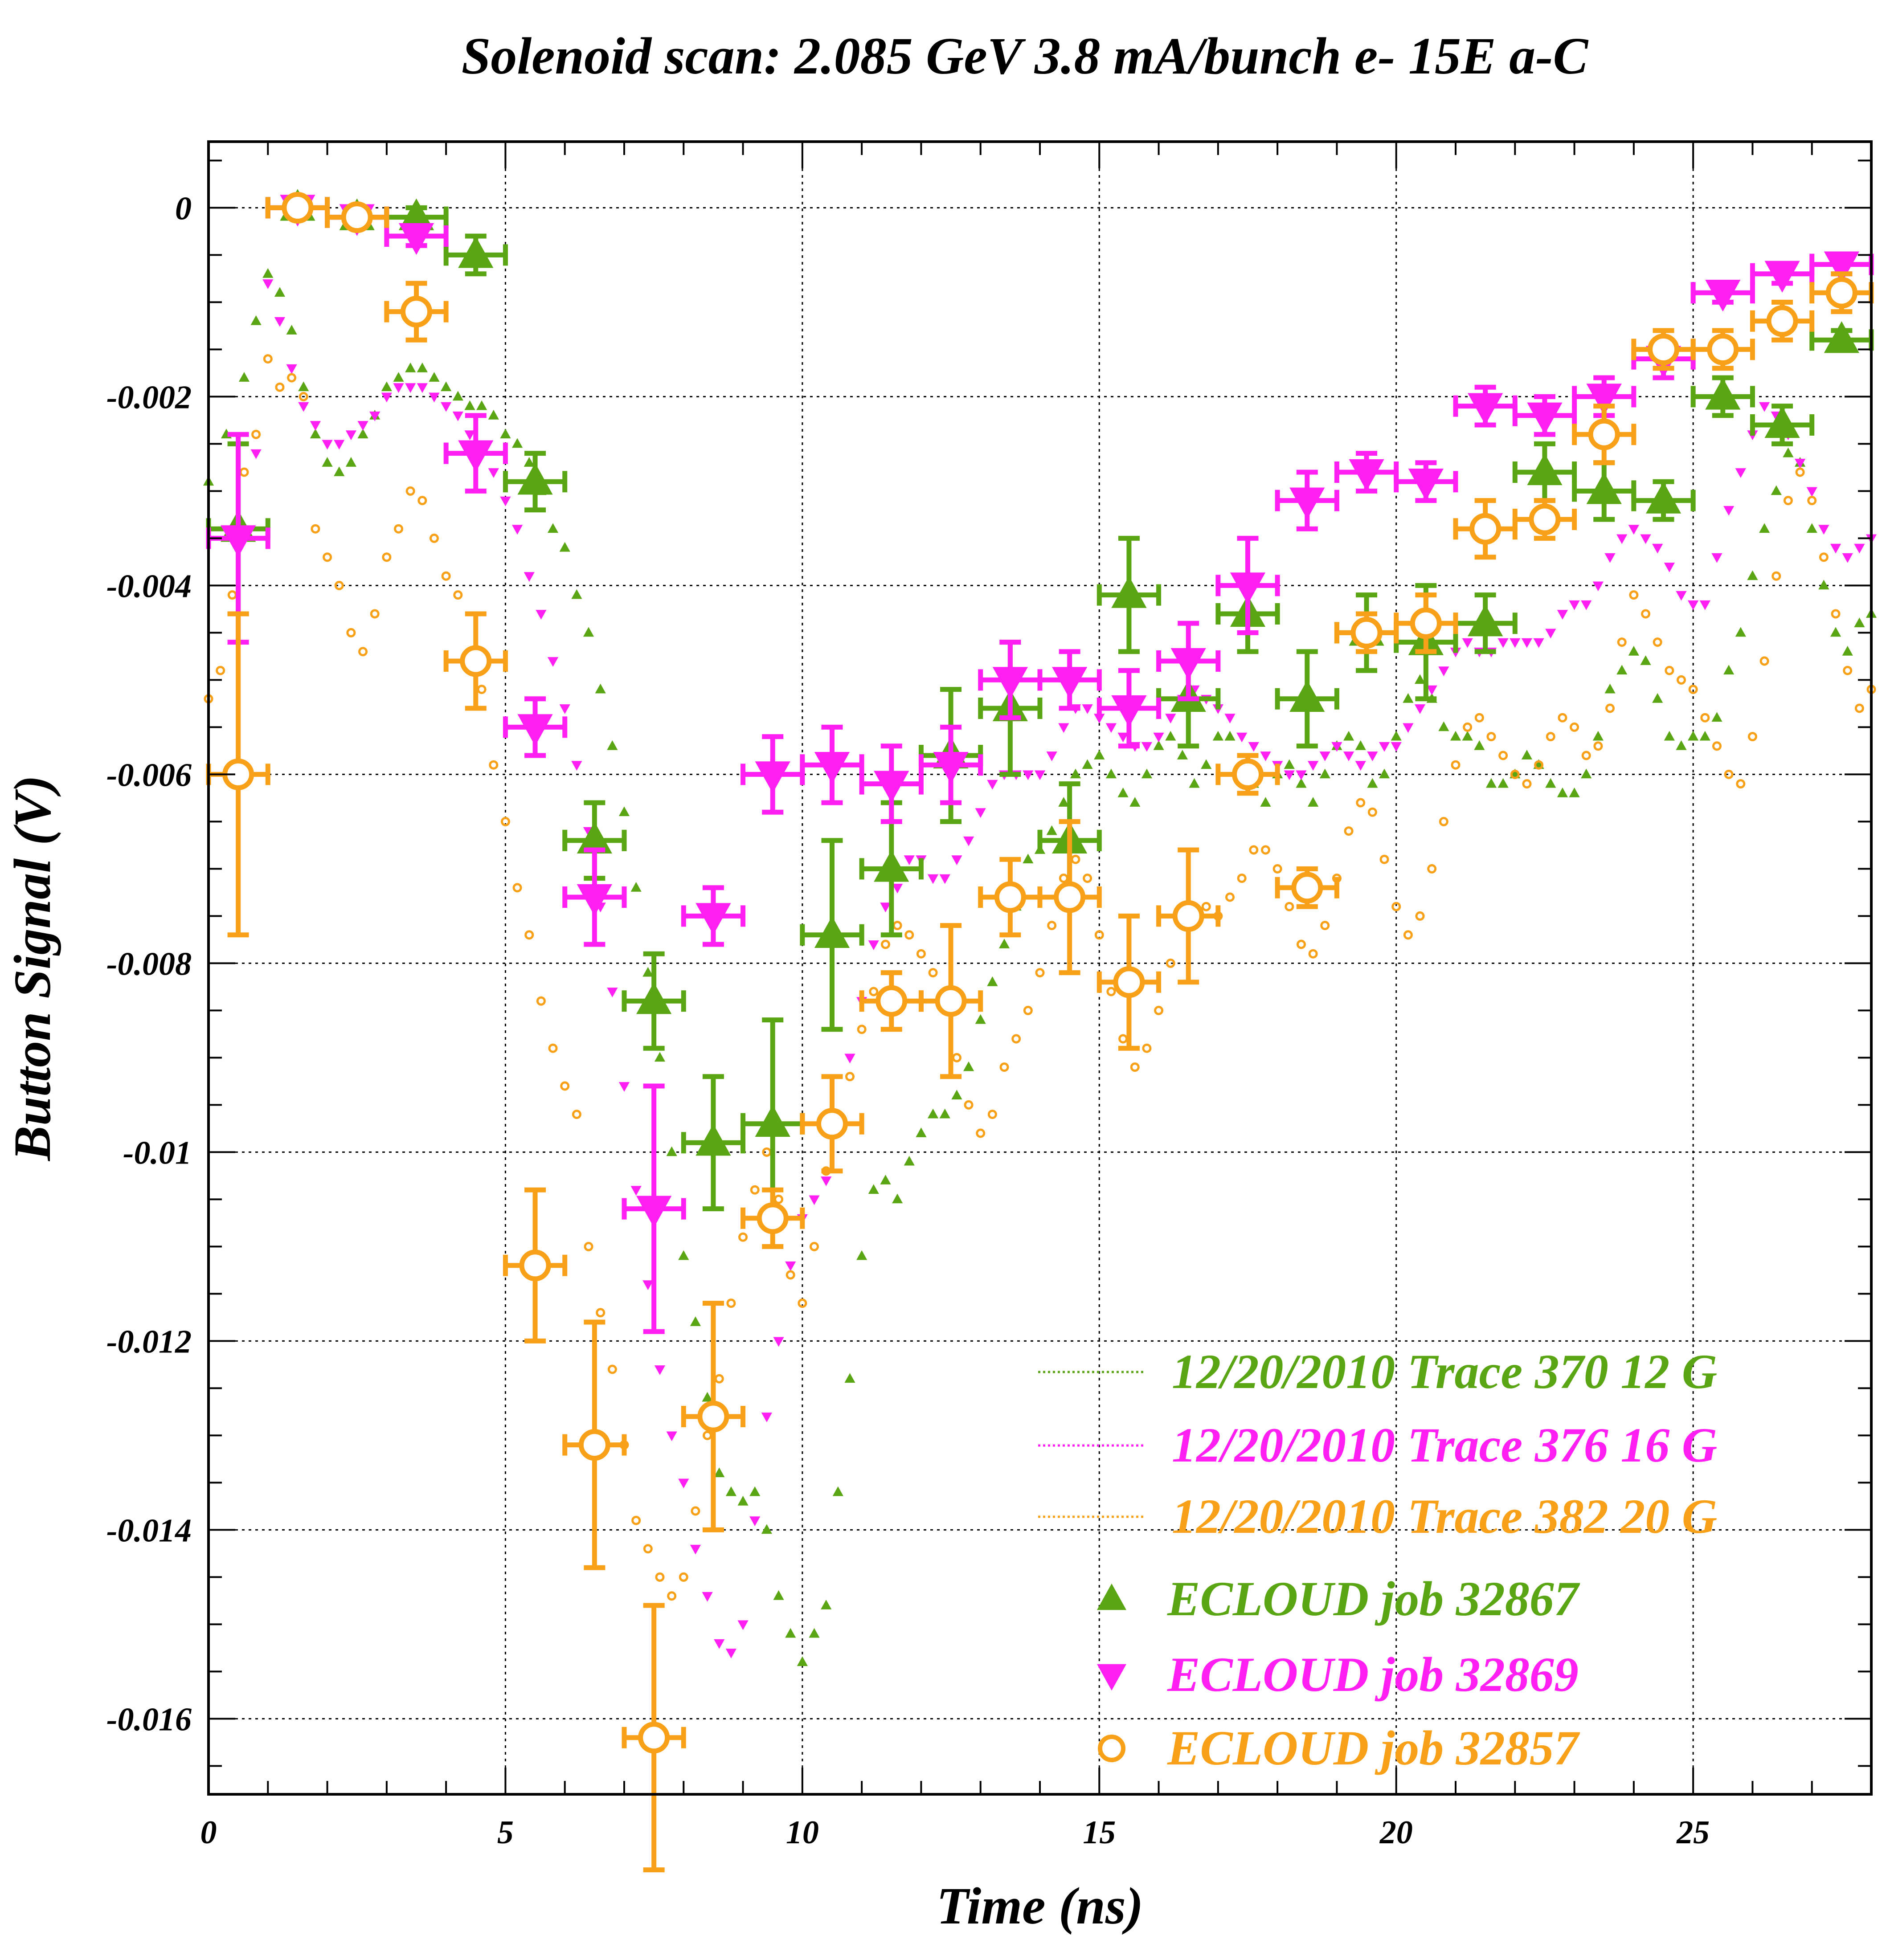  I want to click on legend-label: ECLOUD job 32867, so click(1373, 1599).